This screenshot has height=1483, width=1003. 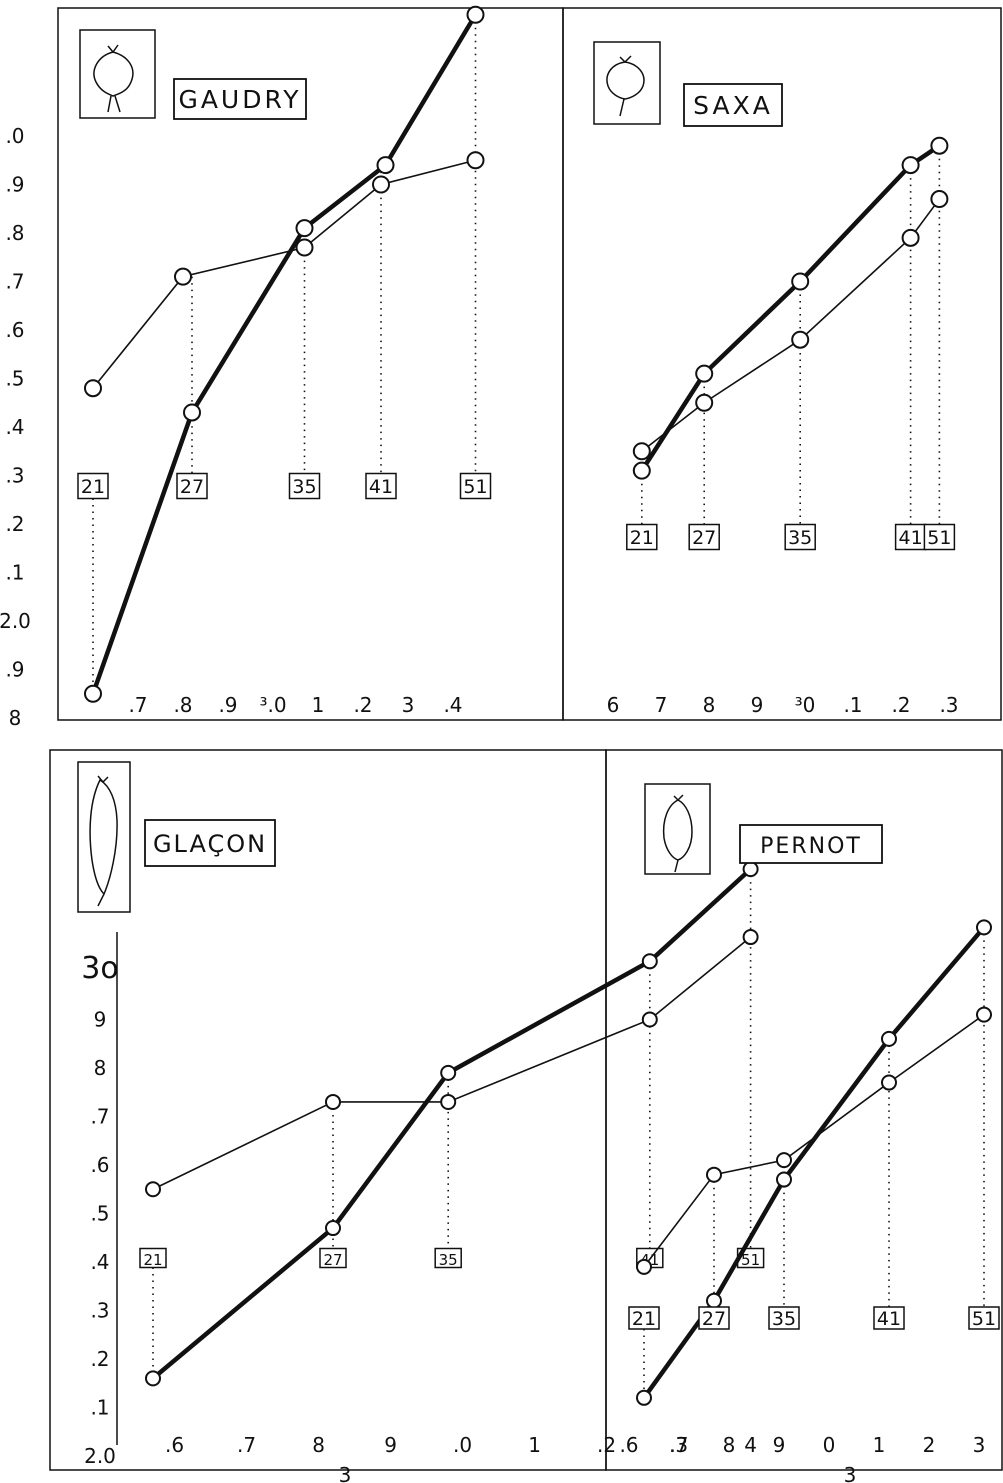 I want to click on x-tick-label: .0, so click(x=462, y=1445).